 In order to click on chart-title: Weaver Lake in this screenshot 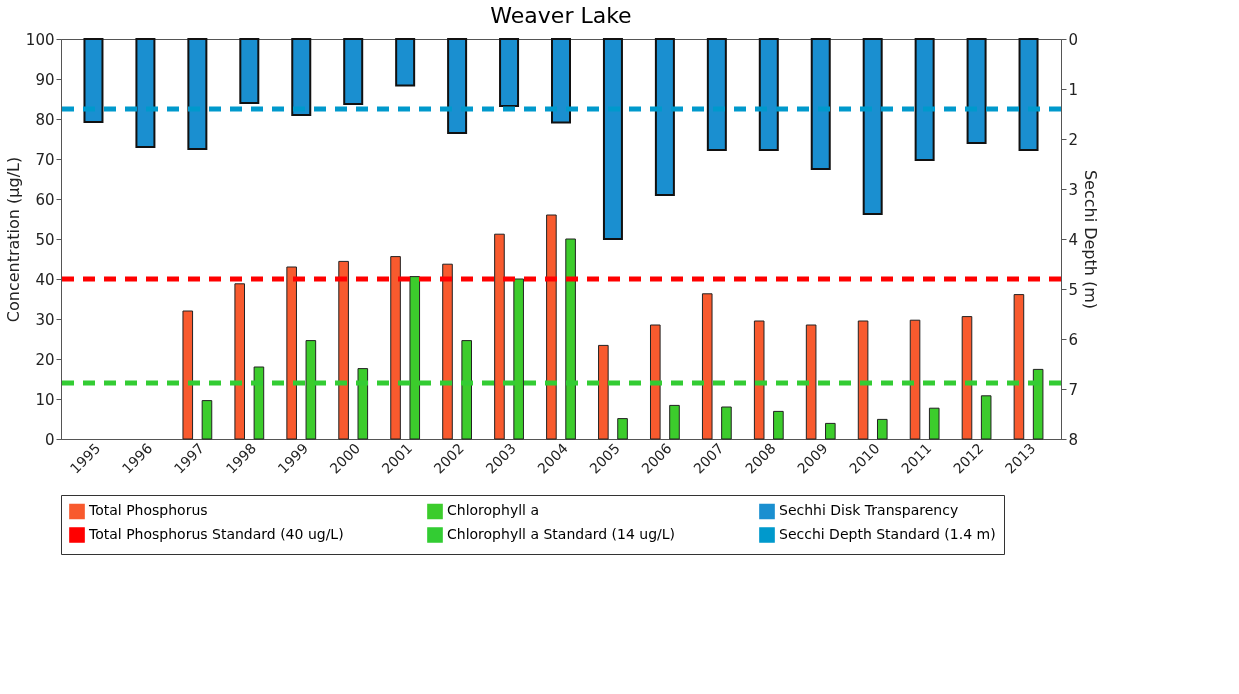, I will do `click(561, 15)`.